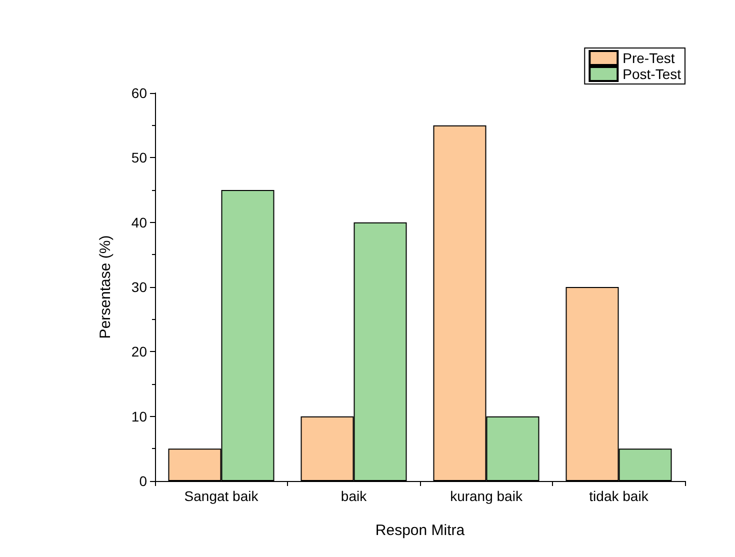  Describe the element at coordinates (139, 287) in the screenshot. I see `y-tick-label: 30` at that location.